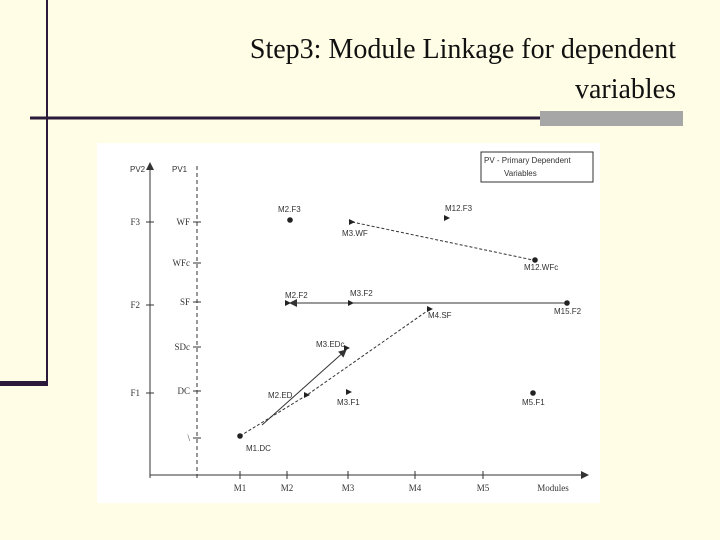 The image size is (720, 540). Describe the element at coordinates (520, 173) in the screenshot. I see `legend-text: Variables` at that location.